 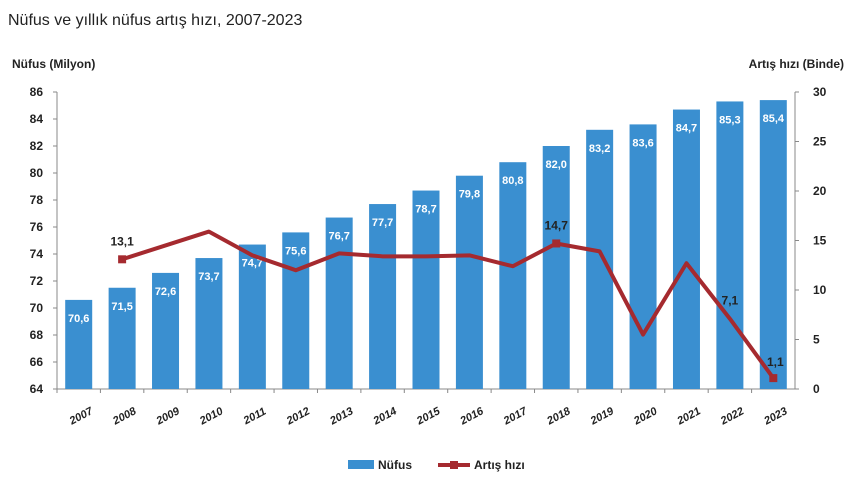 What do you see at coordinates (471, 416) in the screenshot?
I see `x-tick-label: 2016` at bounding box center [471, 416].